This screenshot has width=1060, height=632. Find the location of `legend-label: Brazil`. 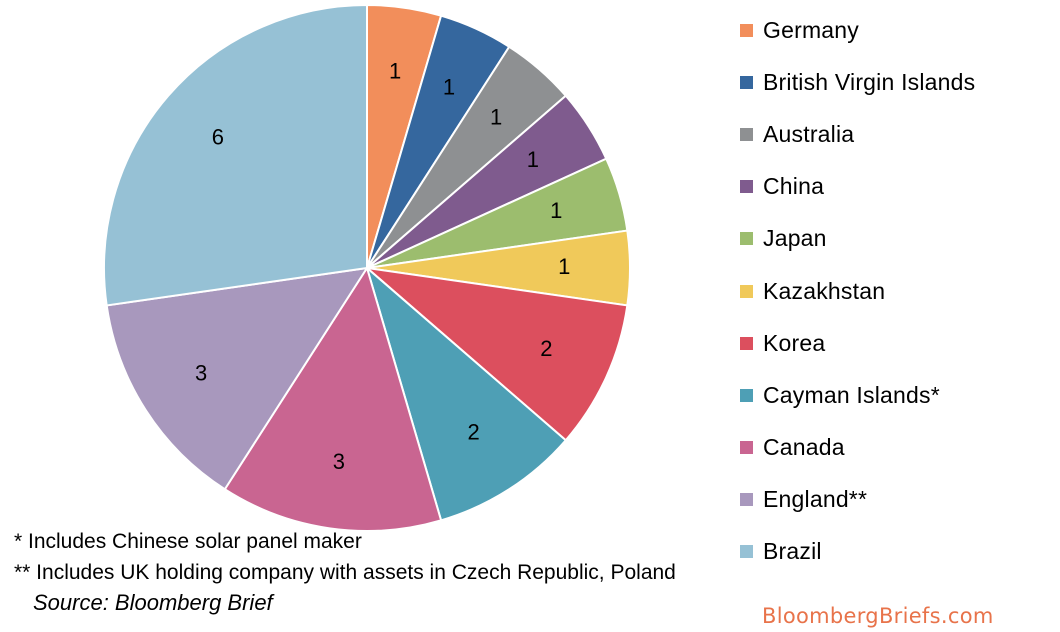

legend-label: Brazil is located at coordinates (792, 551).